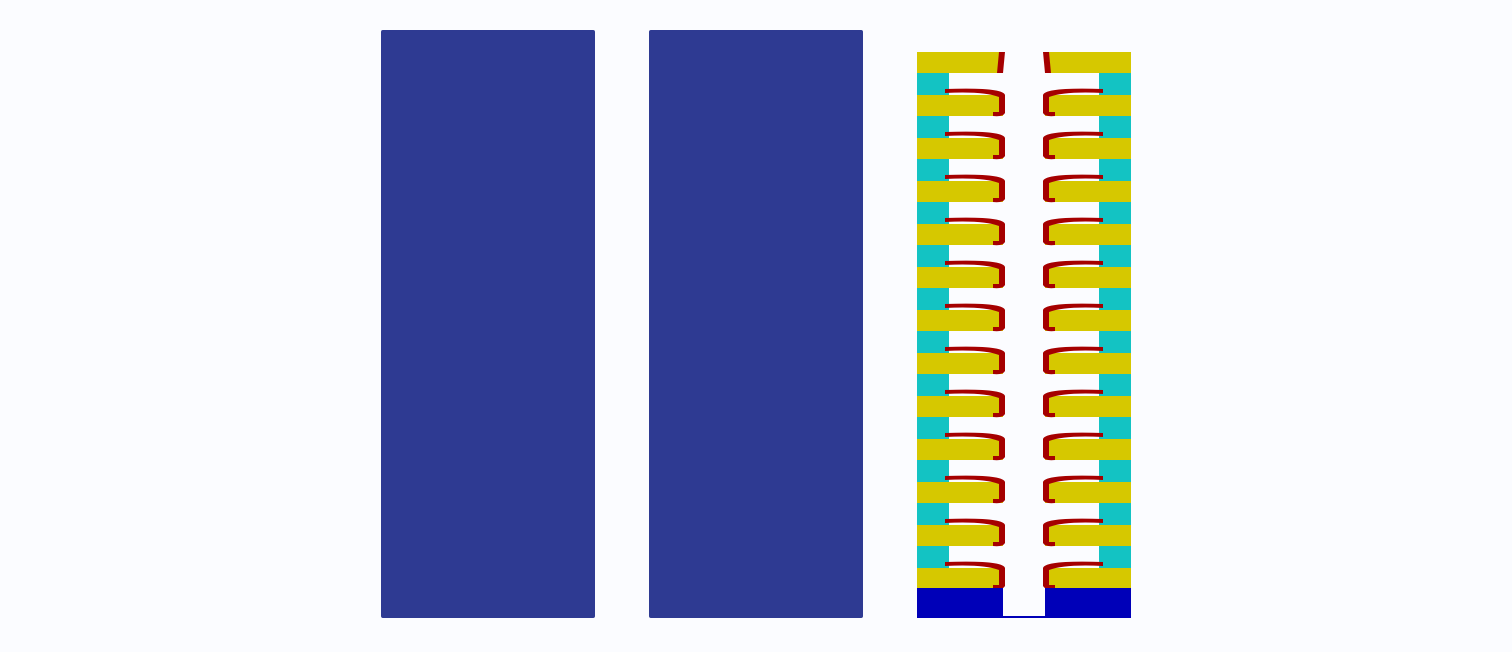 This screenshot has width=1512, height=652. What do you see at coordinates (1024, 617) in the screenshot?
I see `base-bridge` at bounding box center [1024, 617].